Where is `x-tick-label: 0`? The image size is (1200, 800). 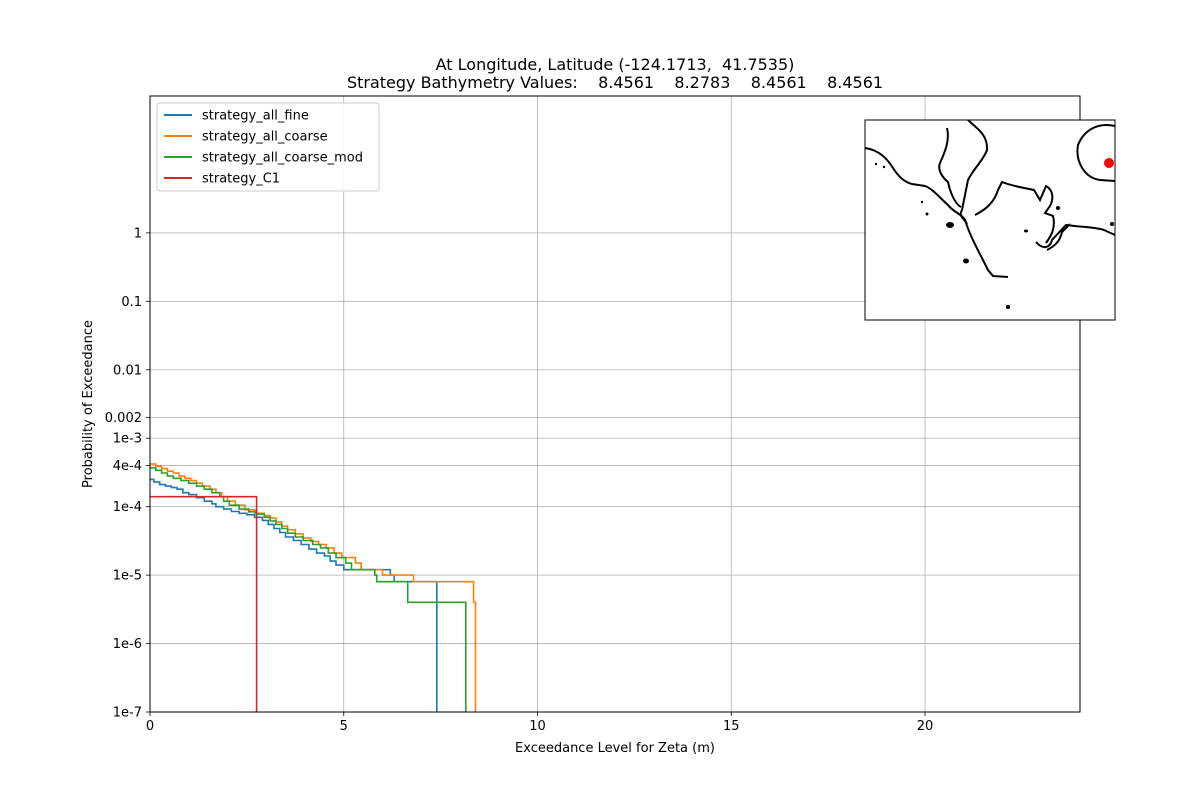 x-tick-label: 0 is located at coordinates (150, 726).